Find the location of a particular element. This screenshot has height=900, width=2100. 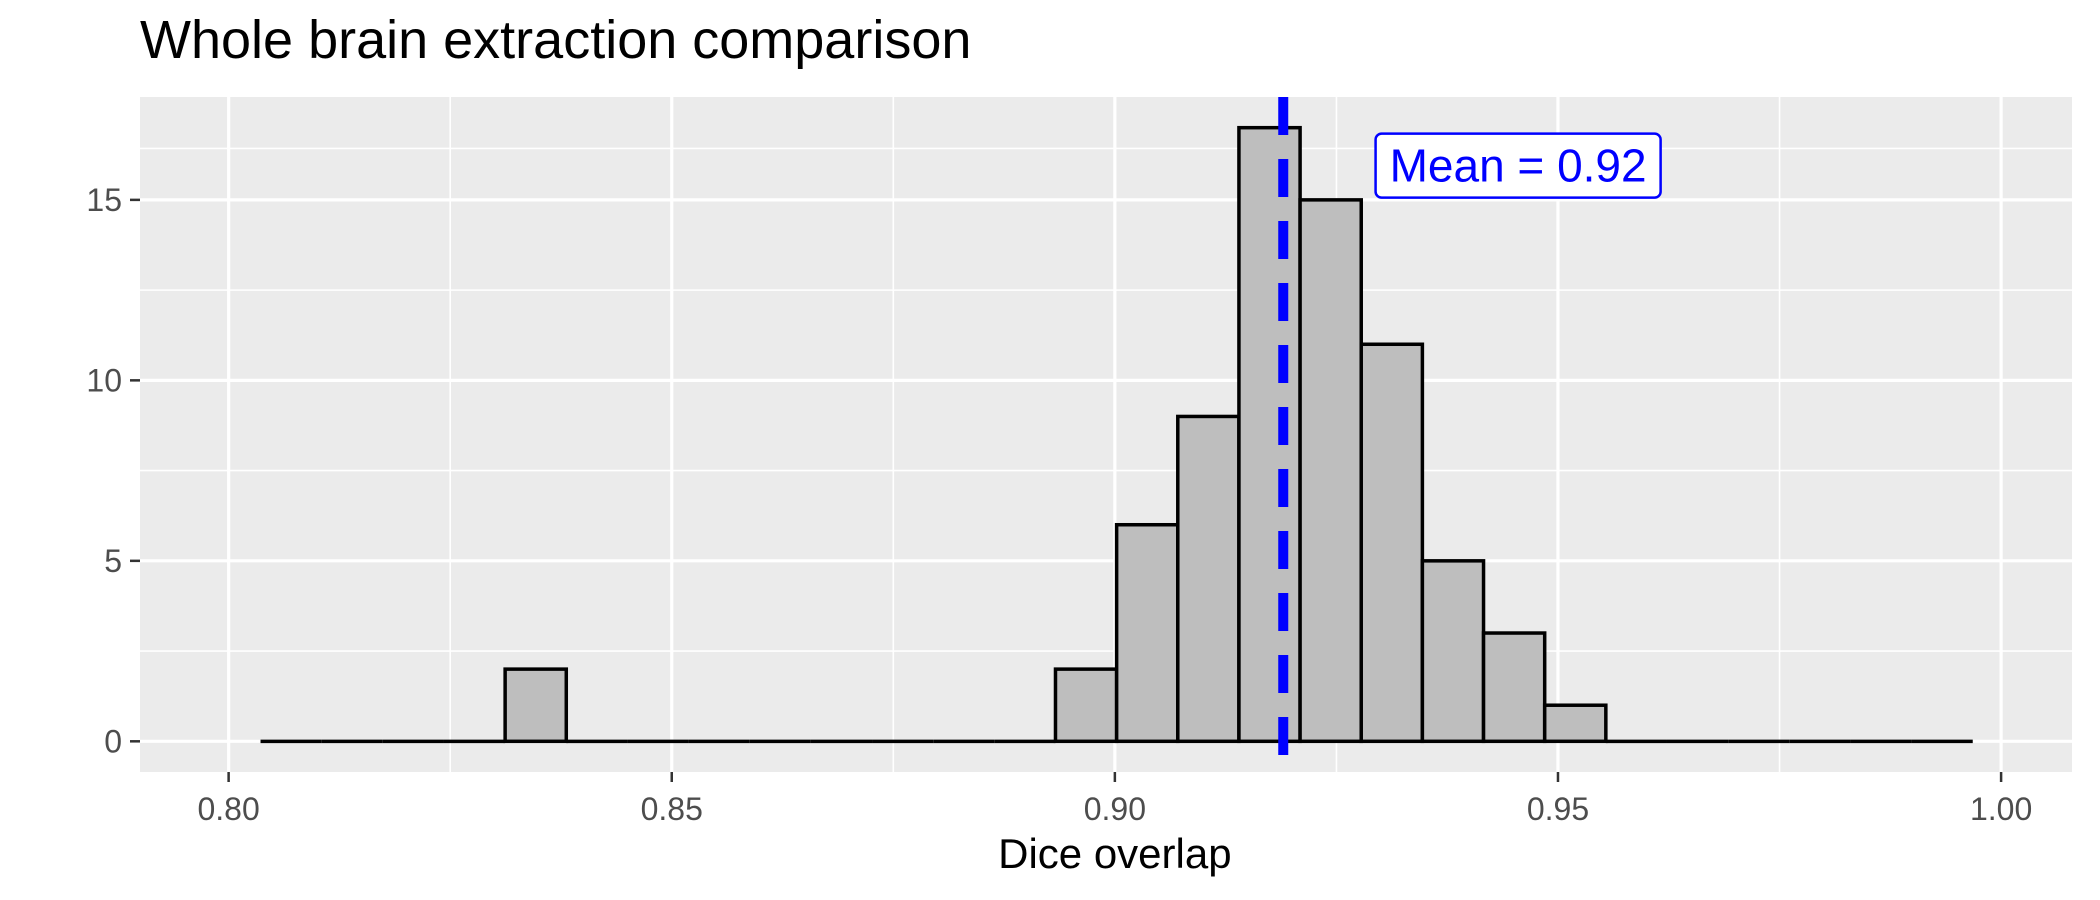

x-tick-label: 1.00 is located at coordinates (2001, 809).